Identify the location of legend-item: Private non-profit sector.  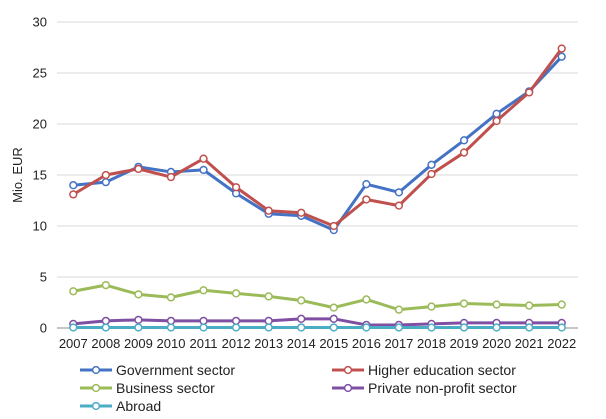
(424, 388).